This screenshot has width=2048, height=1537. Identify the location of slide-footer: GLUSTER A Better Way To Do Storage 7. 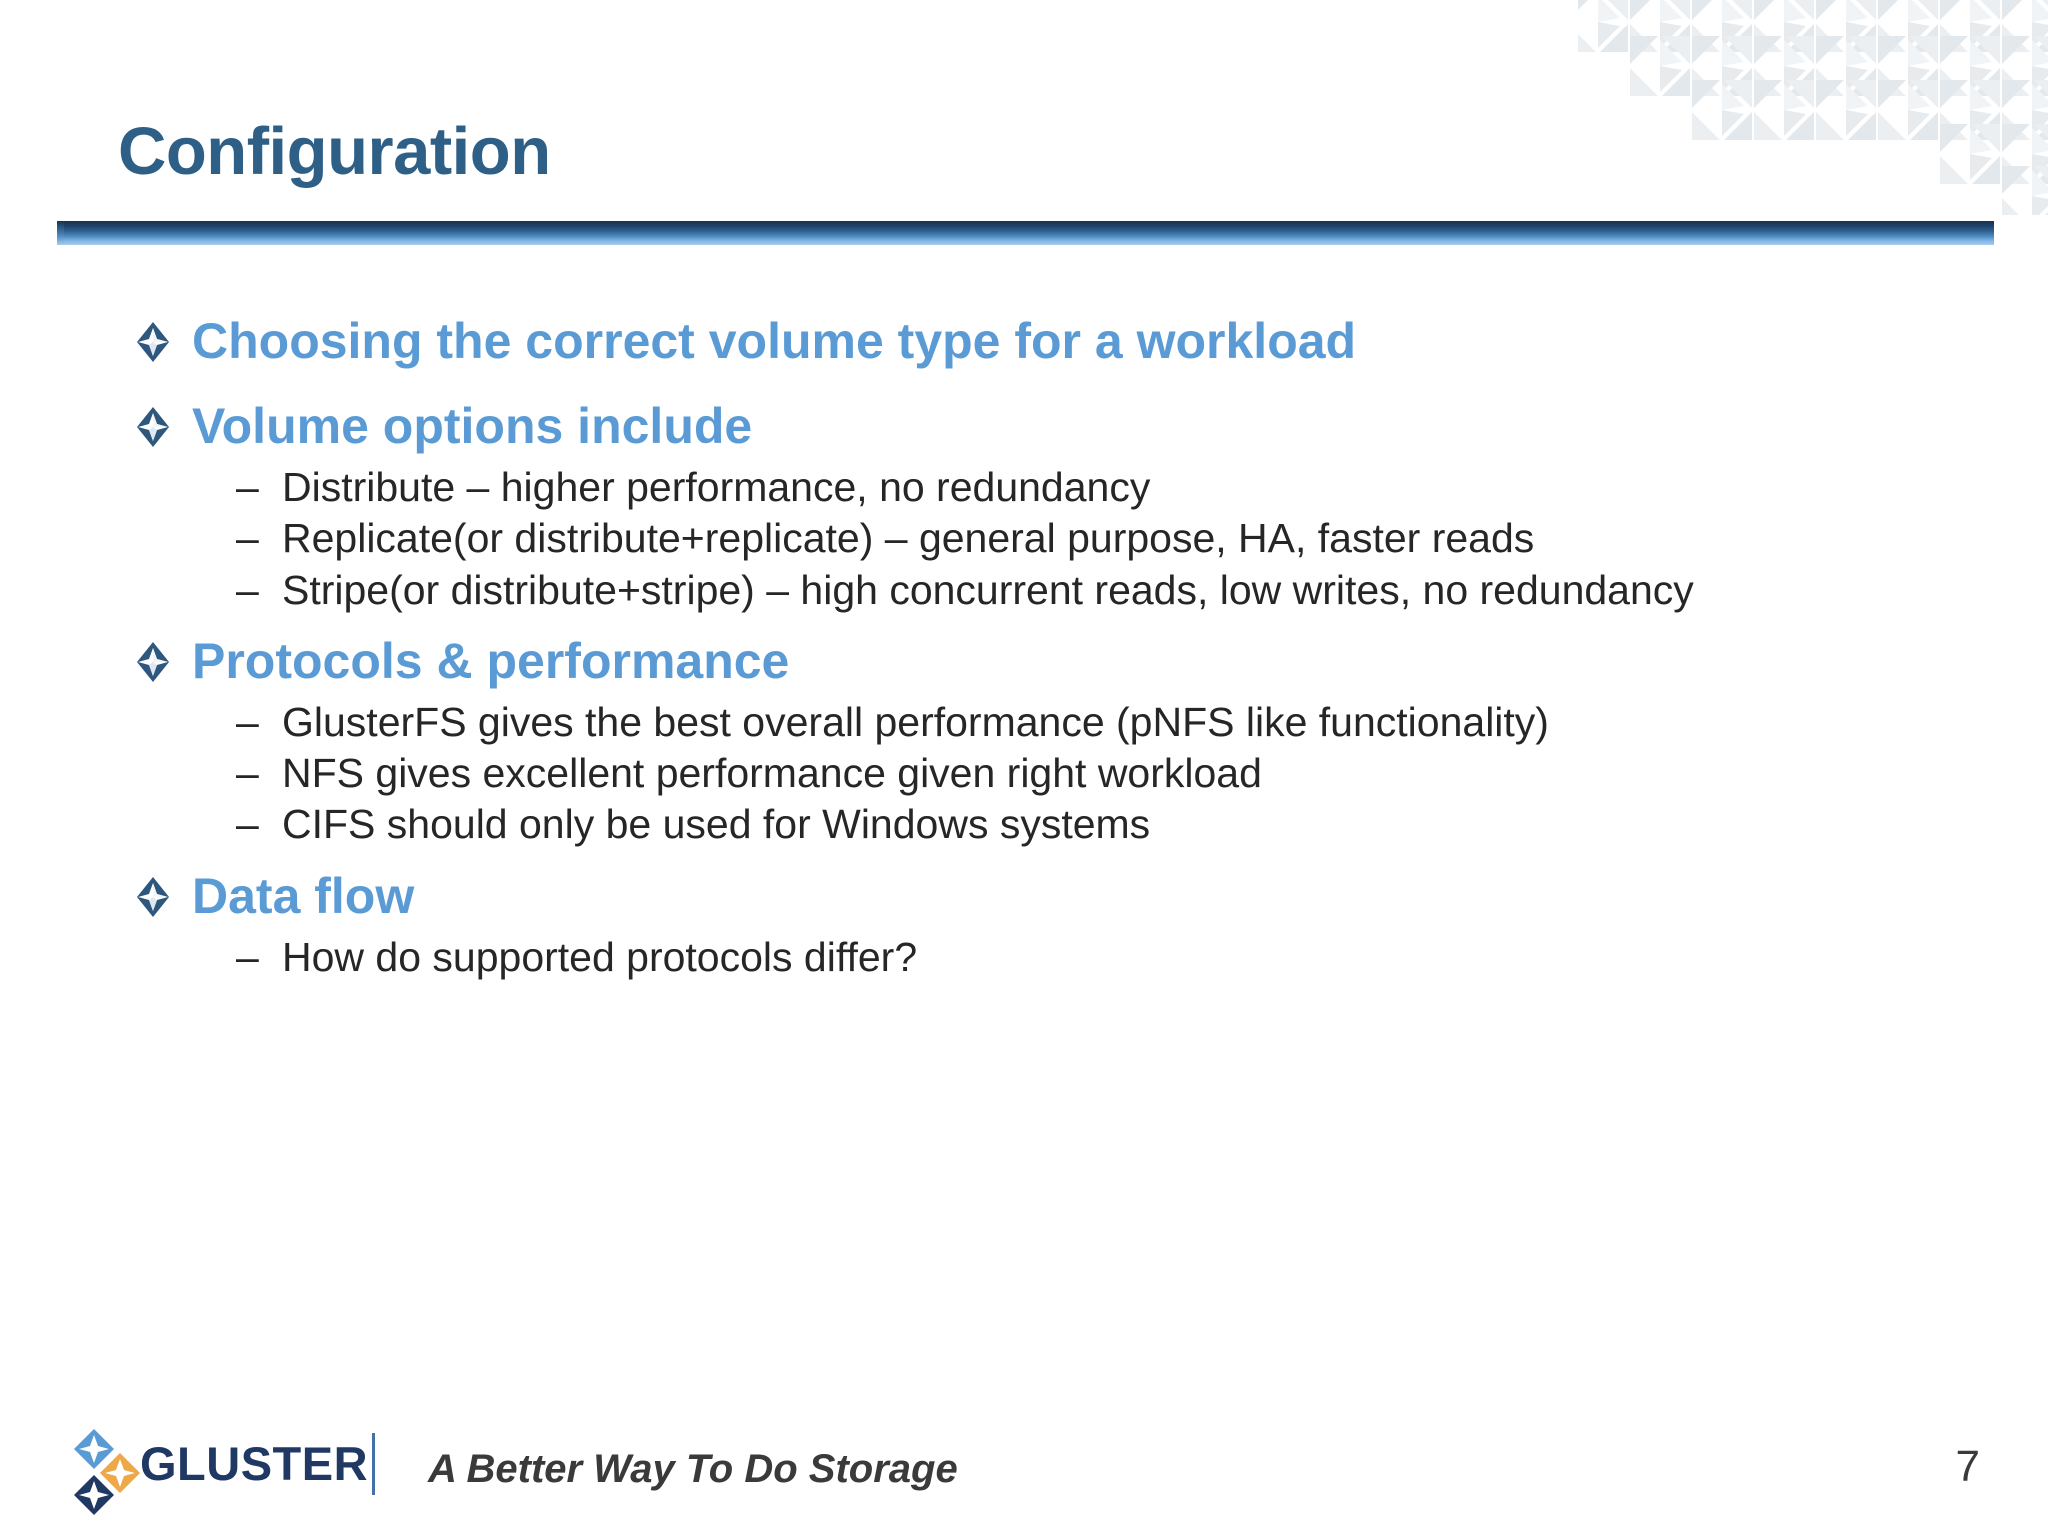
(1024, 1472).